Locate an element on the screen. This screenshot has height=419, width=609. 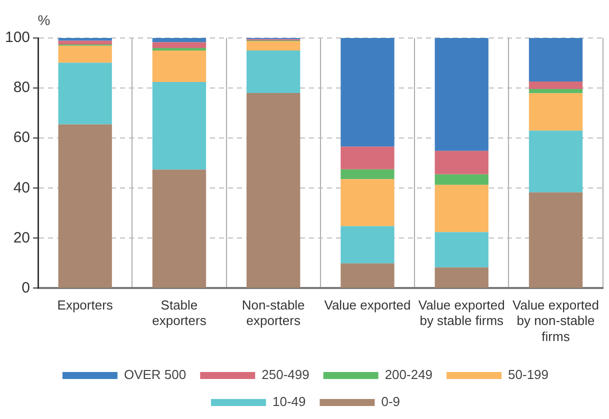
x-tick-label: Value exported by stable firms is located at coordinates (461, 313).